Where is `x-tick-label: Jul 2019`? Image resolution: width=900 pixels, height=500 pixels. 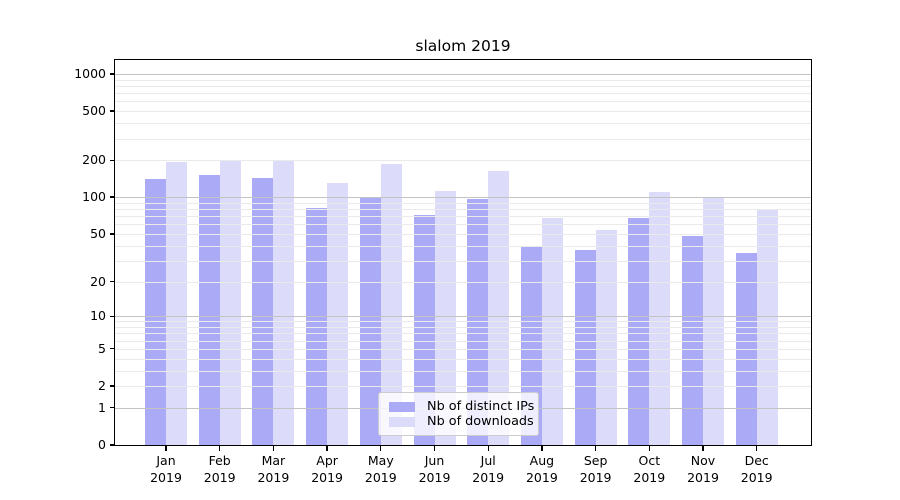 x-tick-label: Jul 2019 is located at coordinates (488, 469).